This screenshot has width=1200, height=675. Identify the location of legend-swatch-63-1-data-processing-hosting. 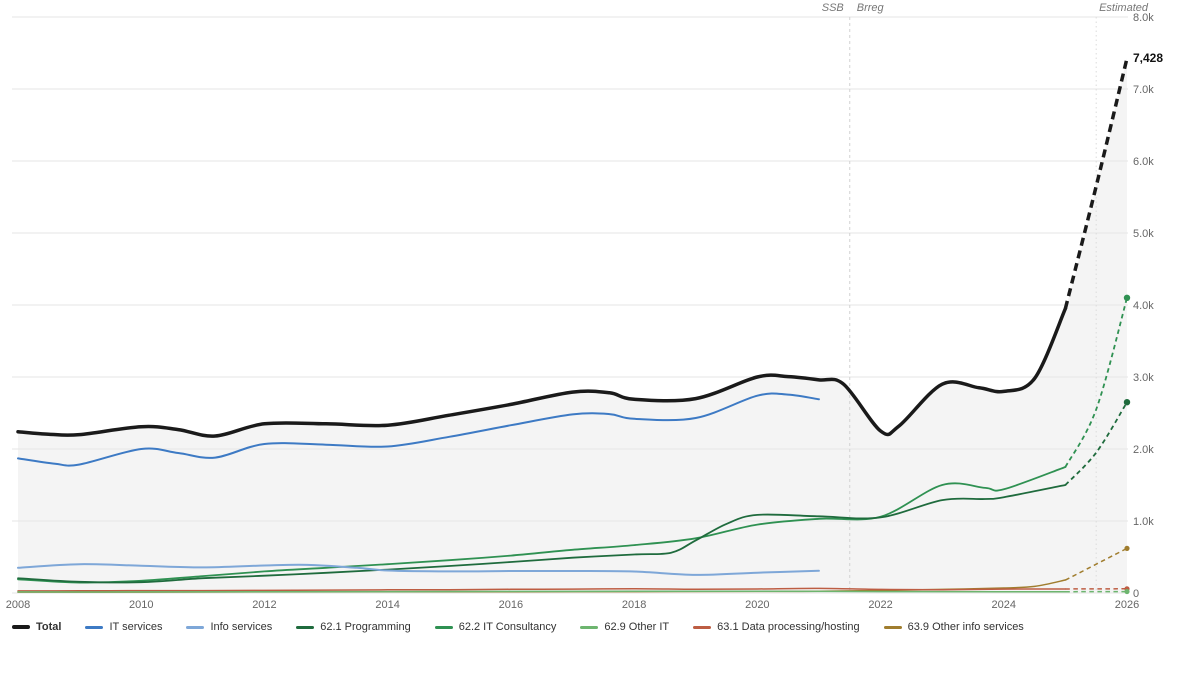
(702, 627).